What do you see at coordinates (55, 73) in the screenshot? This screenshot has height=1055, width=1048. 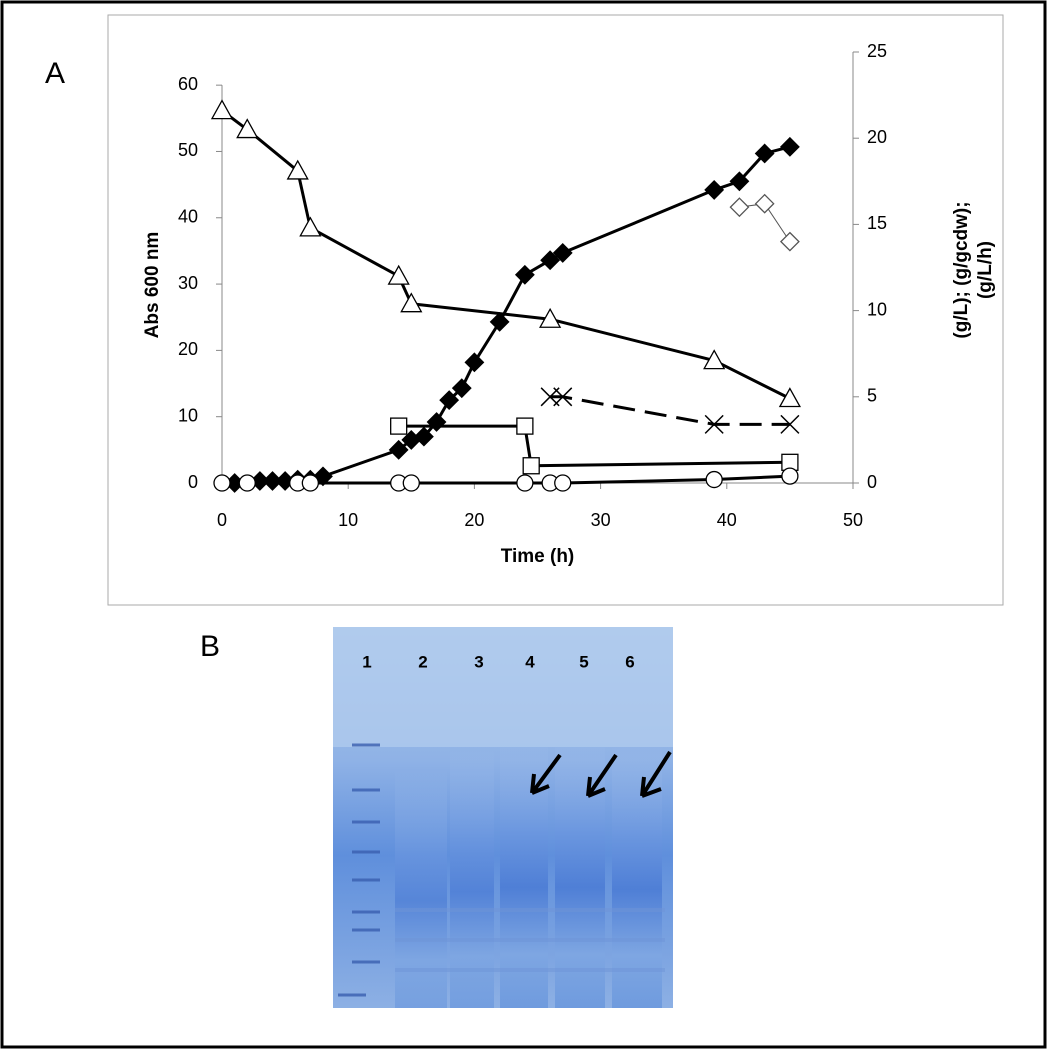 I see `panel-label: A` at bounding box center [55, 73].